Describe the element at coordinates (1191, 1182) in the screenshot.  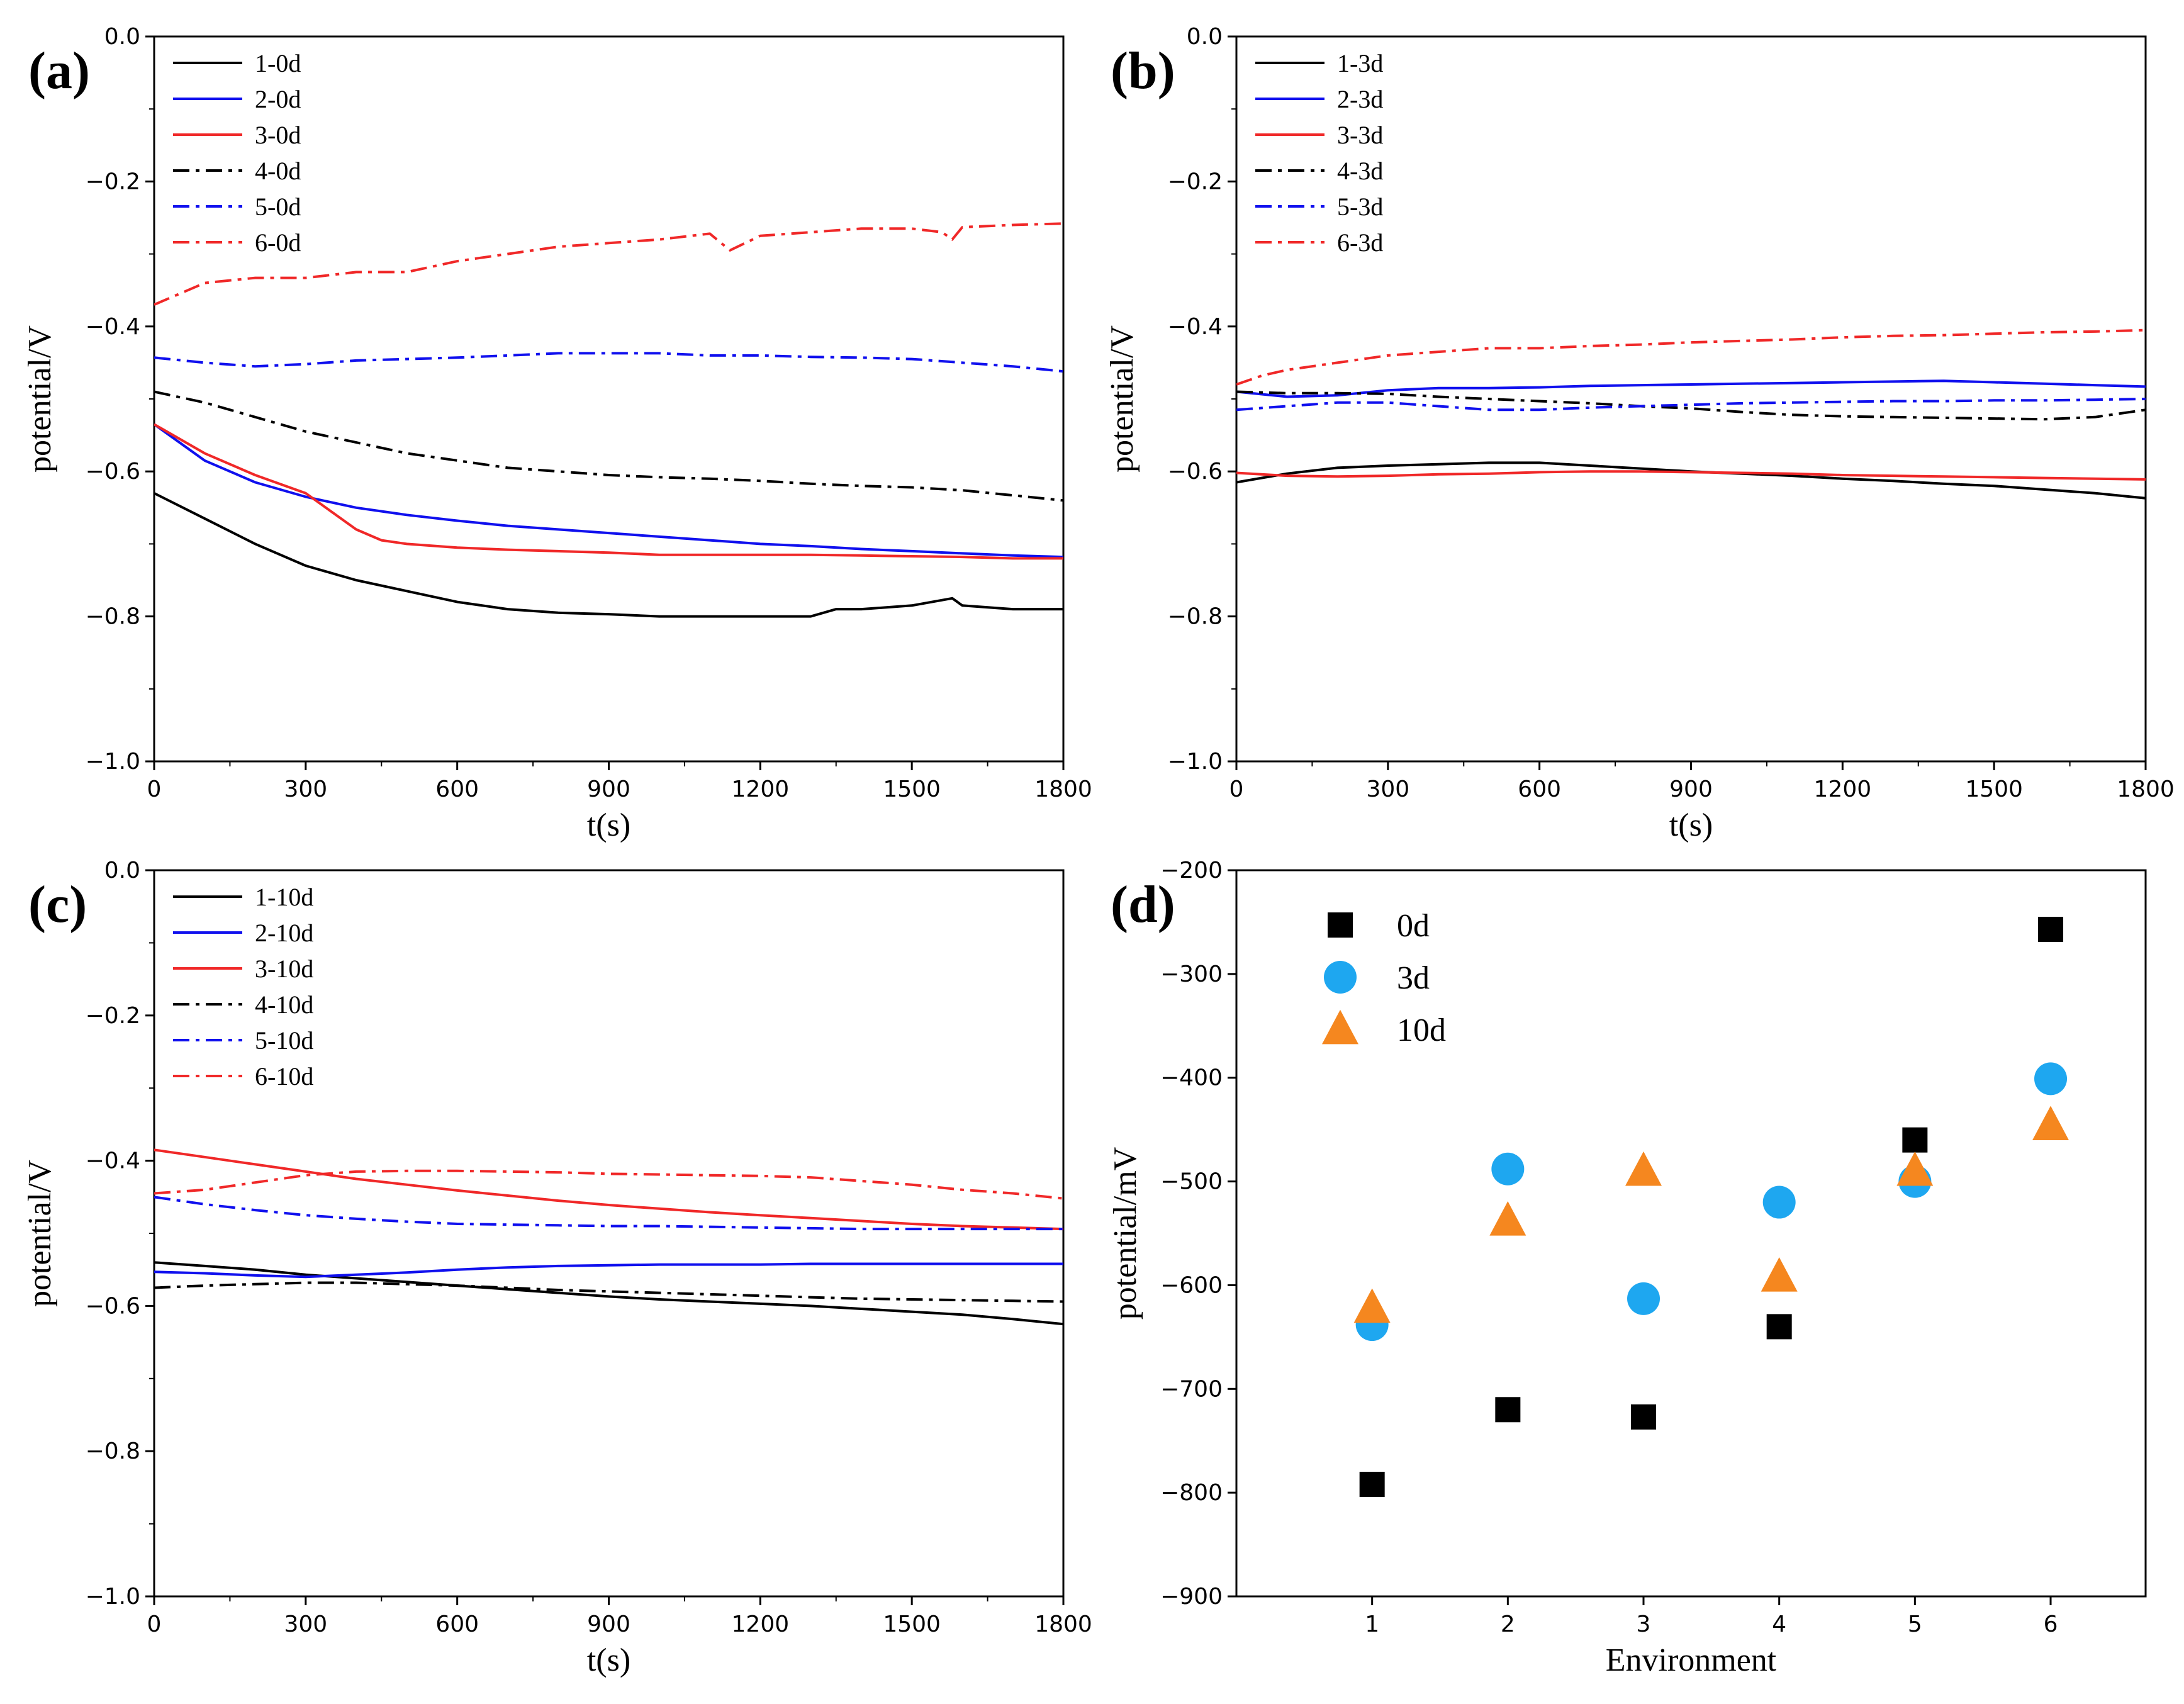
I see `y-tick-label: −500` at that location.